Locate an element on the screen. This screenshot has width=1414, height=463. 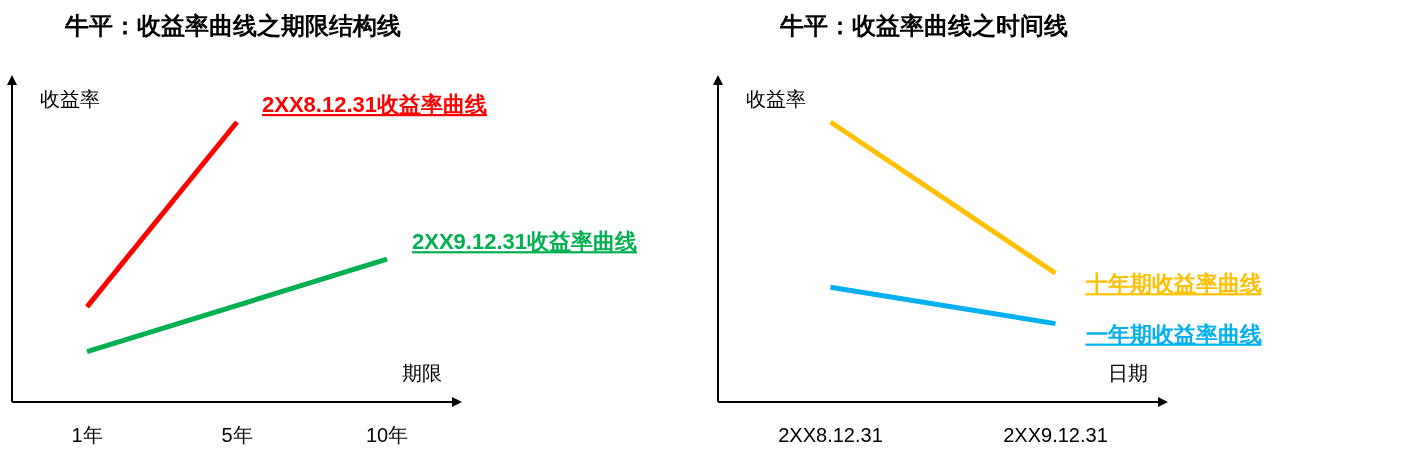
series-label: 2XX9.12.31收益率曲线 is located at coordinates (524, 242).